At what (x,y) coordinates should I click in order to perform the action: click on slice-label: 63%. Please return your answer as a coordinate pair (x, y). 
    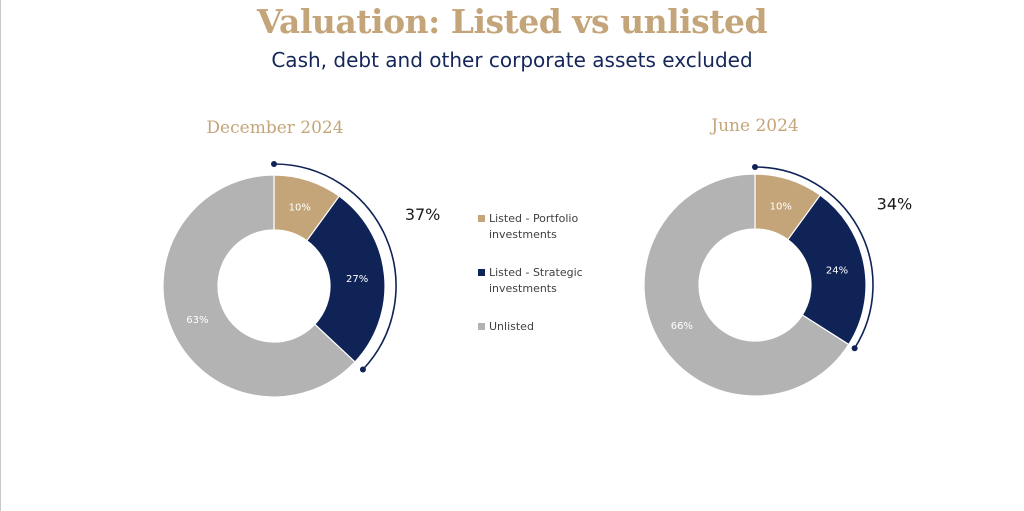
    Looking at the image, I should click on (197, 320).